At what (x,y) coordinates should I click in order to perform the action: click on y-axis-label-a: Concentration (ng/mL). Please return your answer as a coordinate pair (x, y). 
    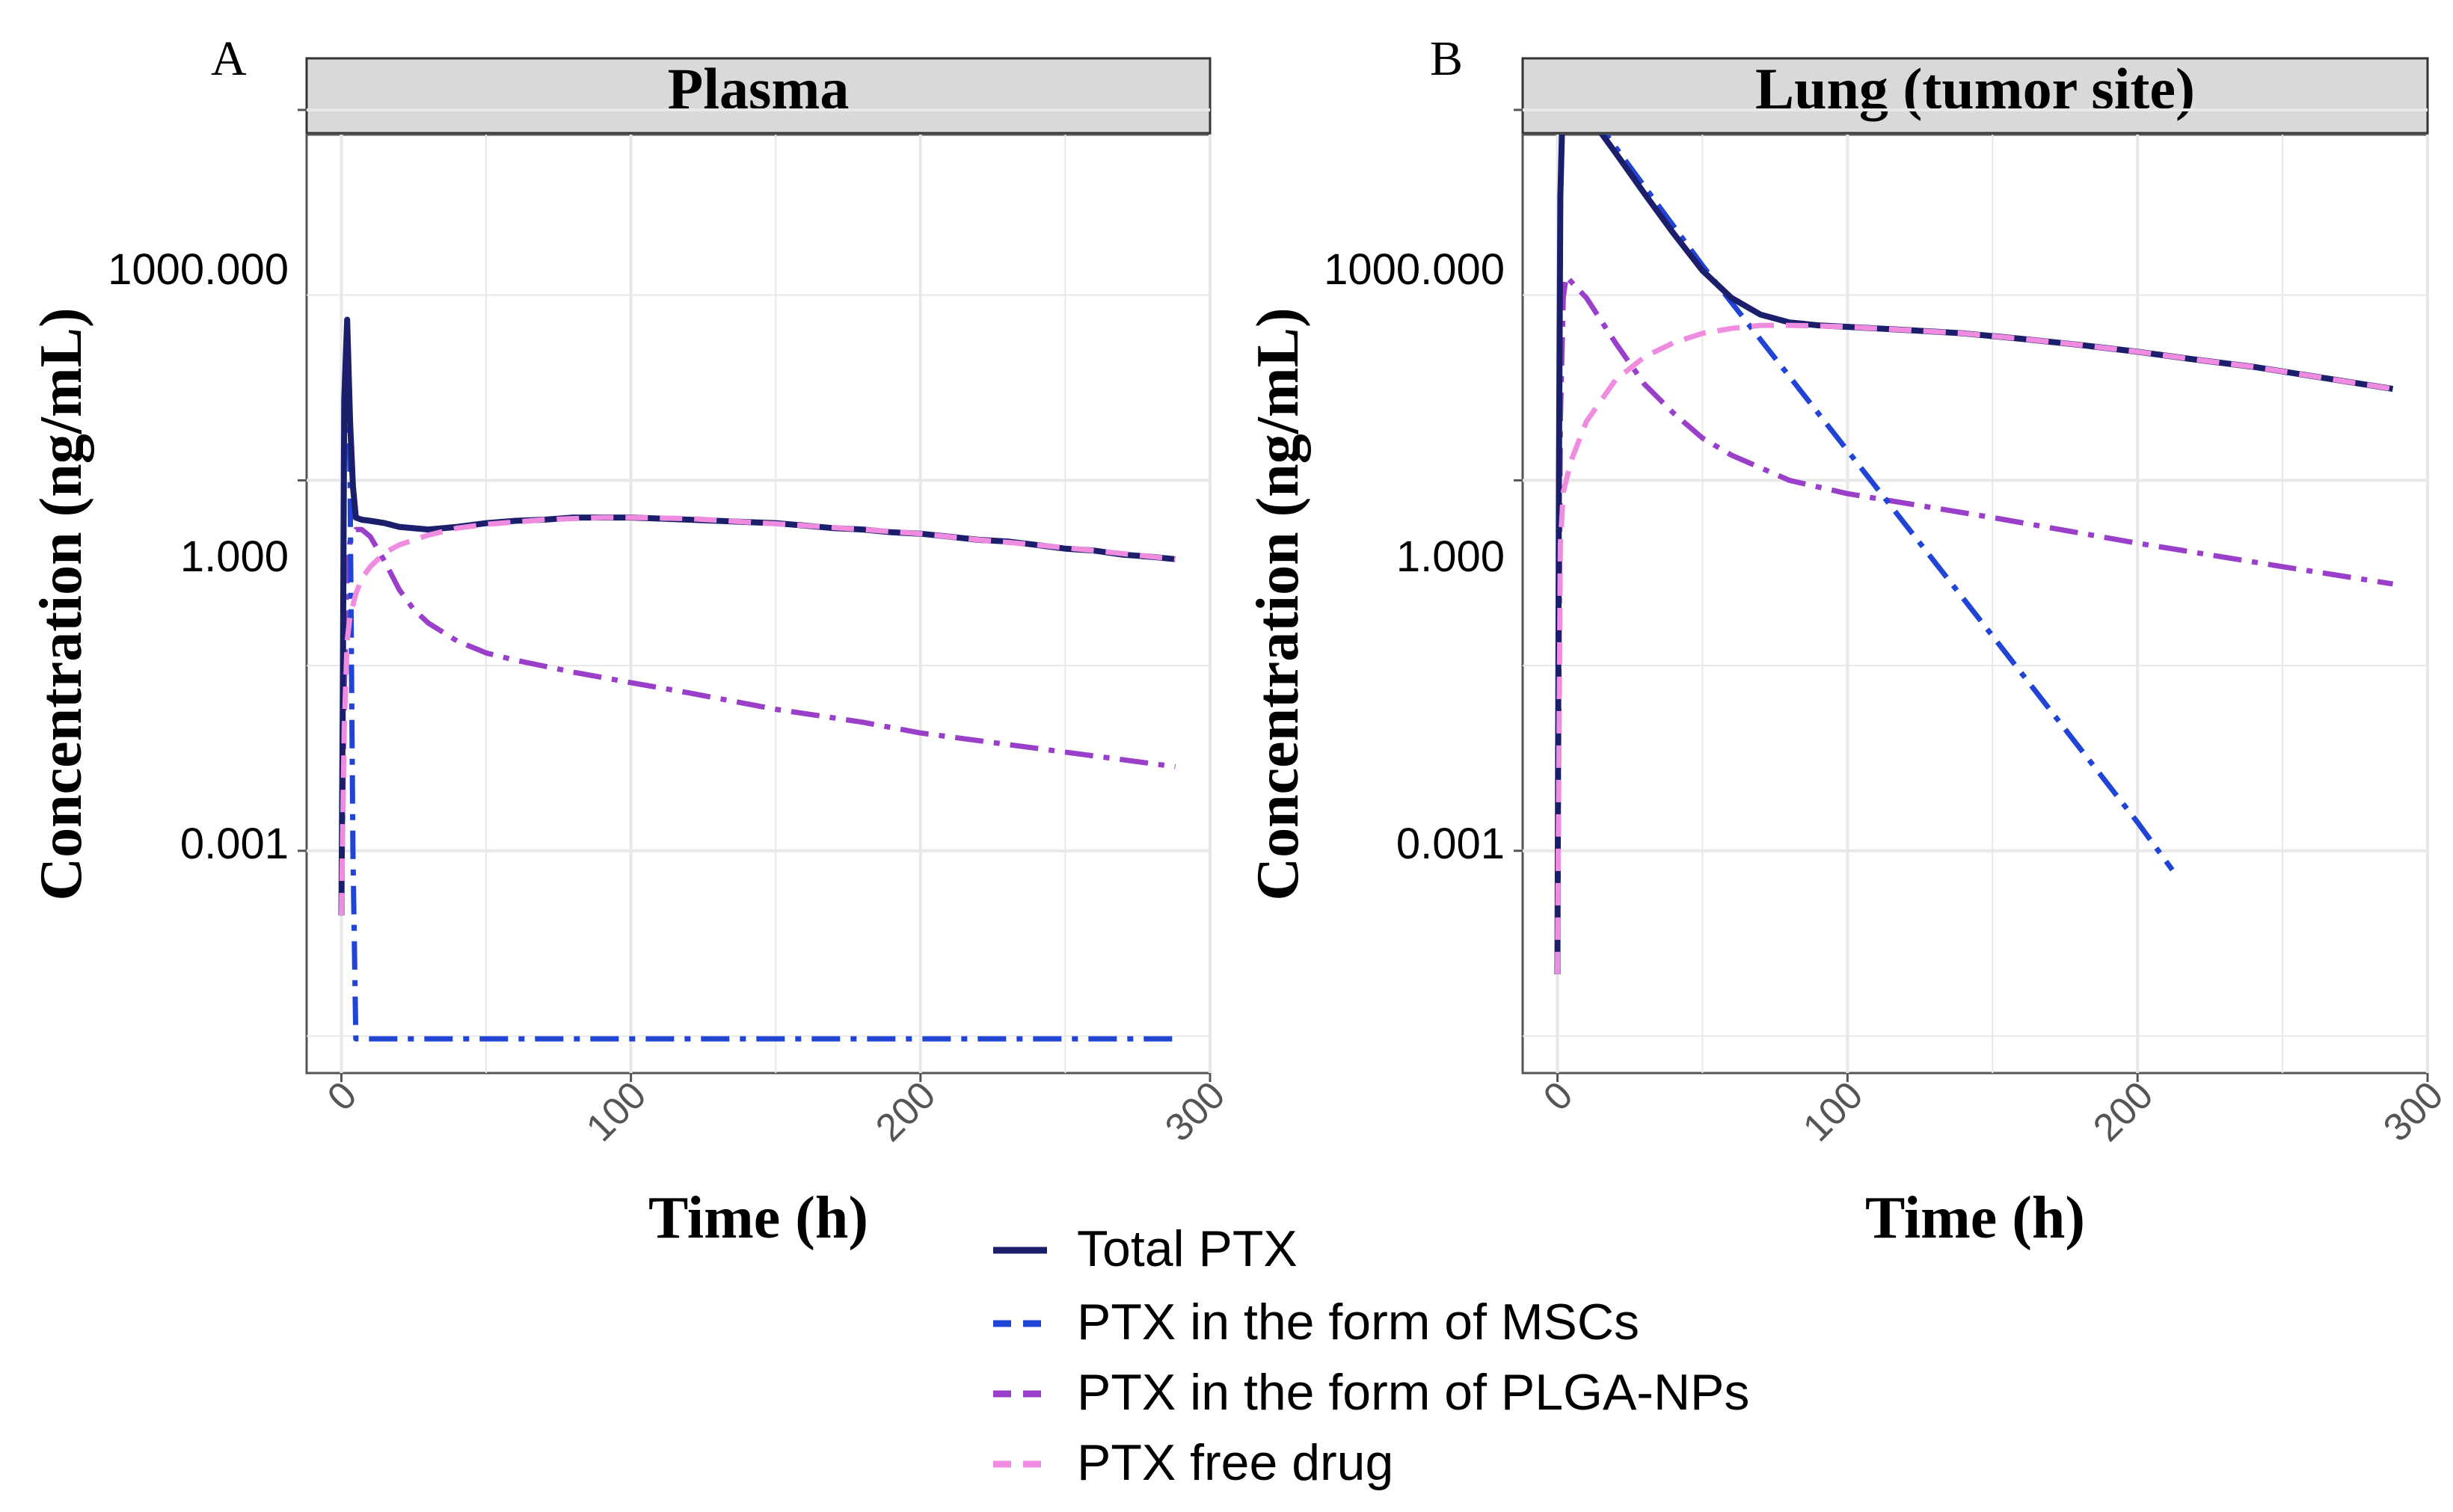
    Looking at the image, I should click on (61, 603).